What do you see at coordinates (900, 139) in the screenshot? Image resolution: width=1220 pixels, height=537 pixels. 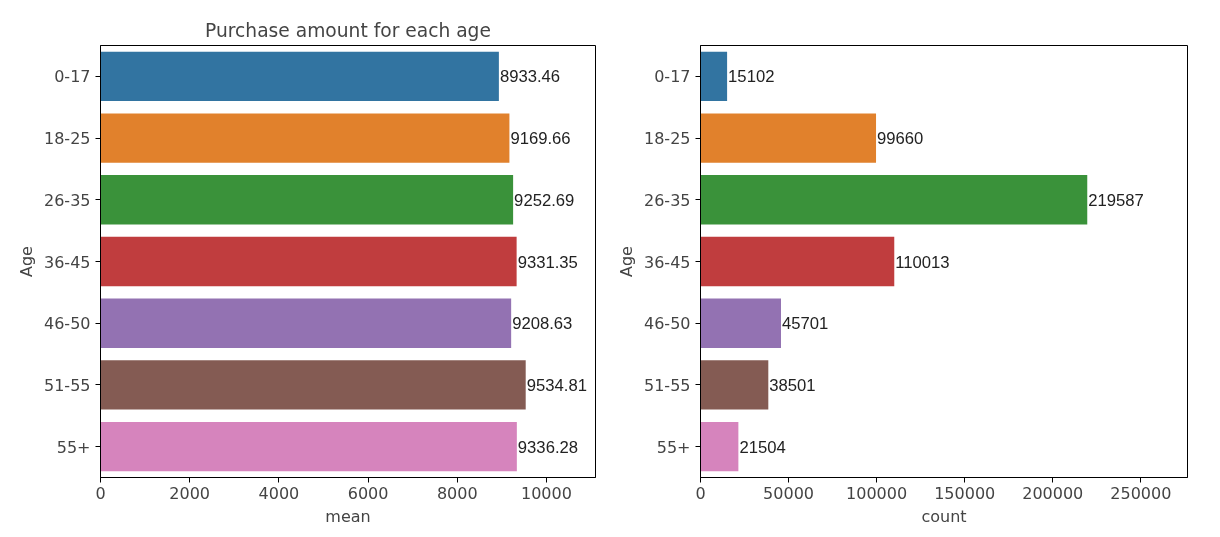 I see `data-label: 99660` at bounding box center [900, 139].